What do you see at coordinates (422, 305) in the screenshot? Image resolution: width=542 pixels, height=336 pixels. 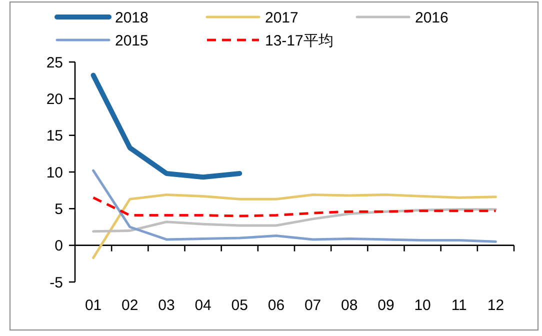 I see `x-tick-label: 10` at bounding box center [422, 305].